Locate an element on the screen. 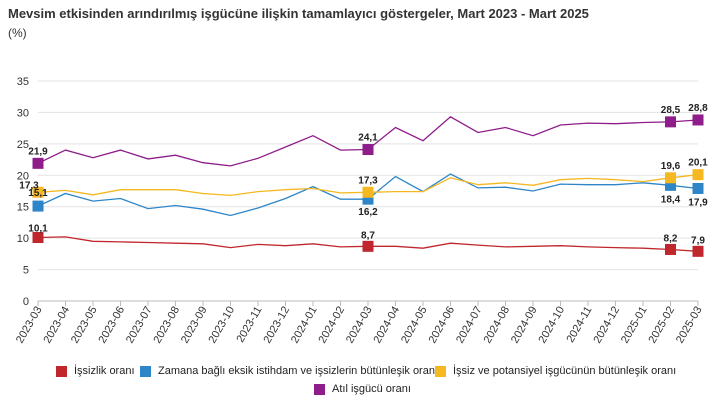 The width and height of the screenshot is (721, 409). x-tick-label: 2023-07 is located at coordinates (139, 325).